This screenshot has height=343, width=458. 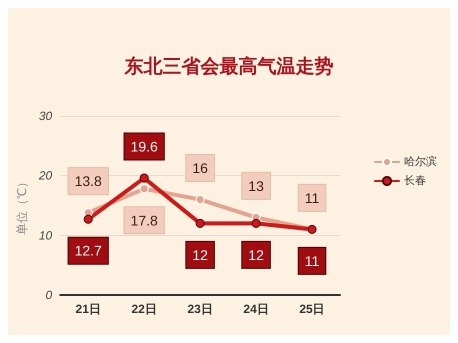 What do you see at coordinates (200, 168) in the screenshot?
I see `data-label: 16` at bounding box center [200, 168].